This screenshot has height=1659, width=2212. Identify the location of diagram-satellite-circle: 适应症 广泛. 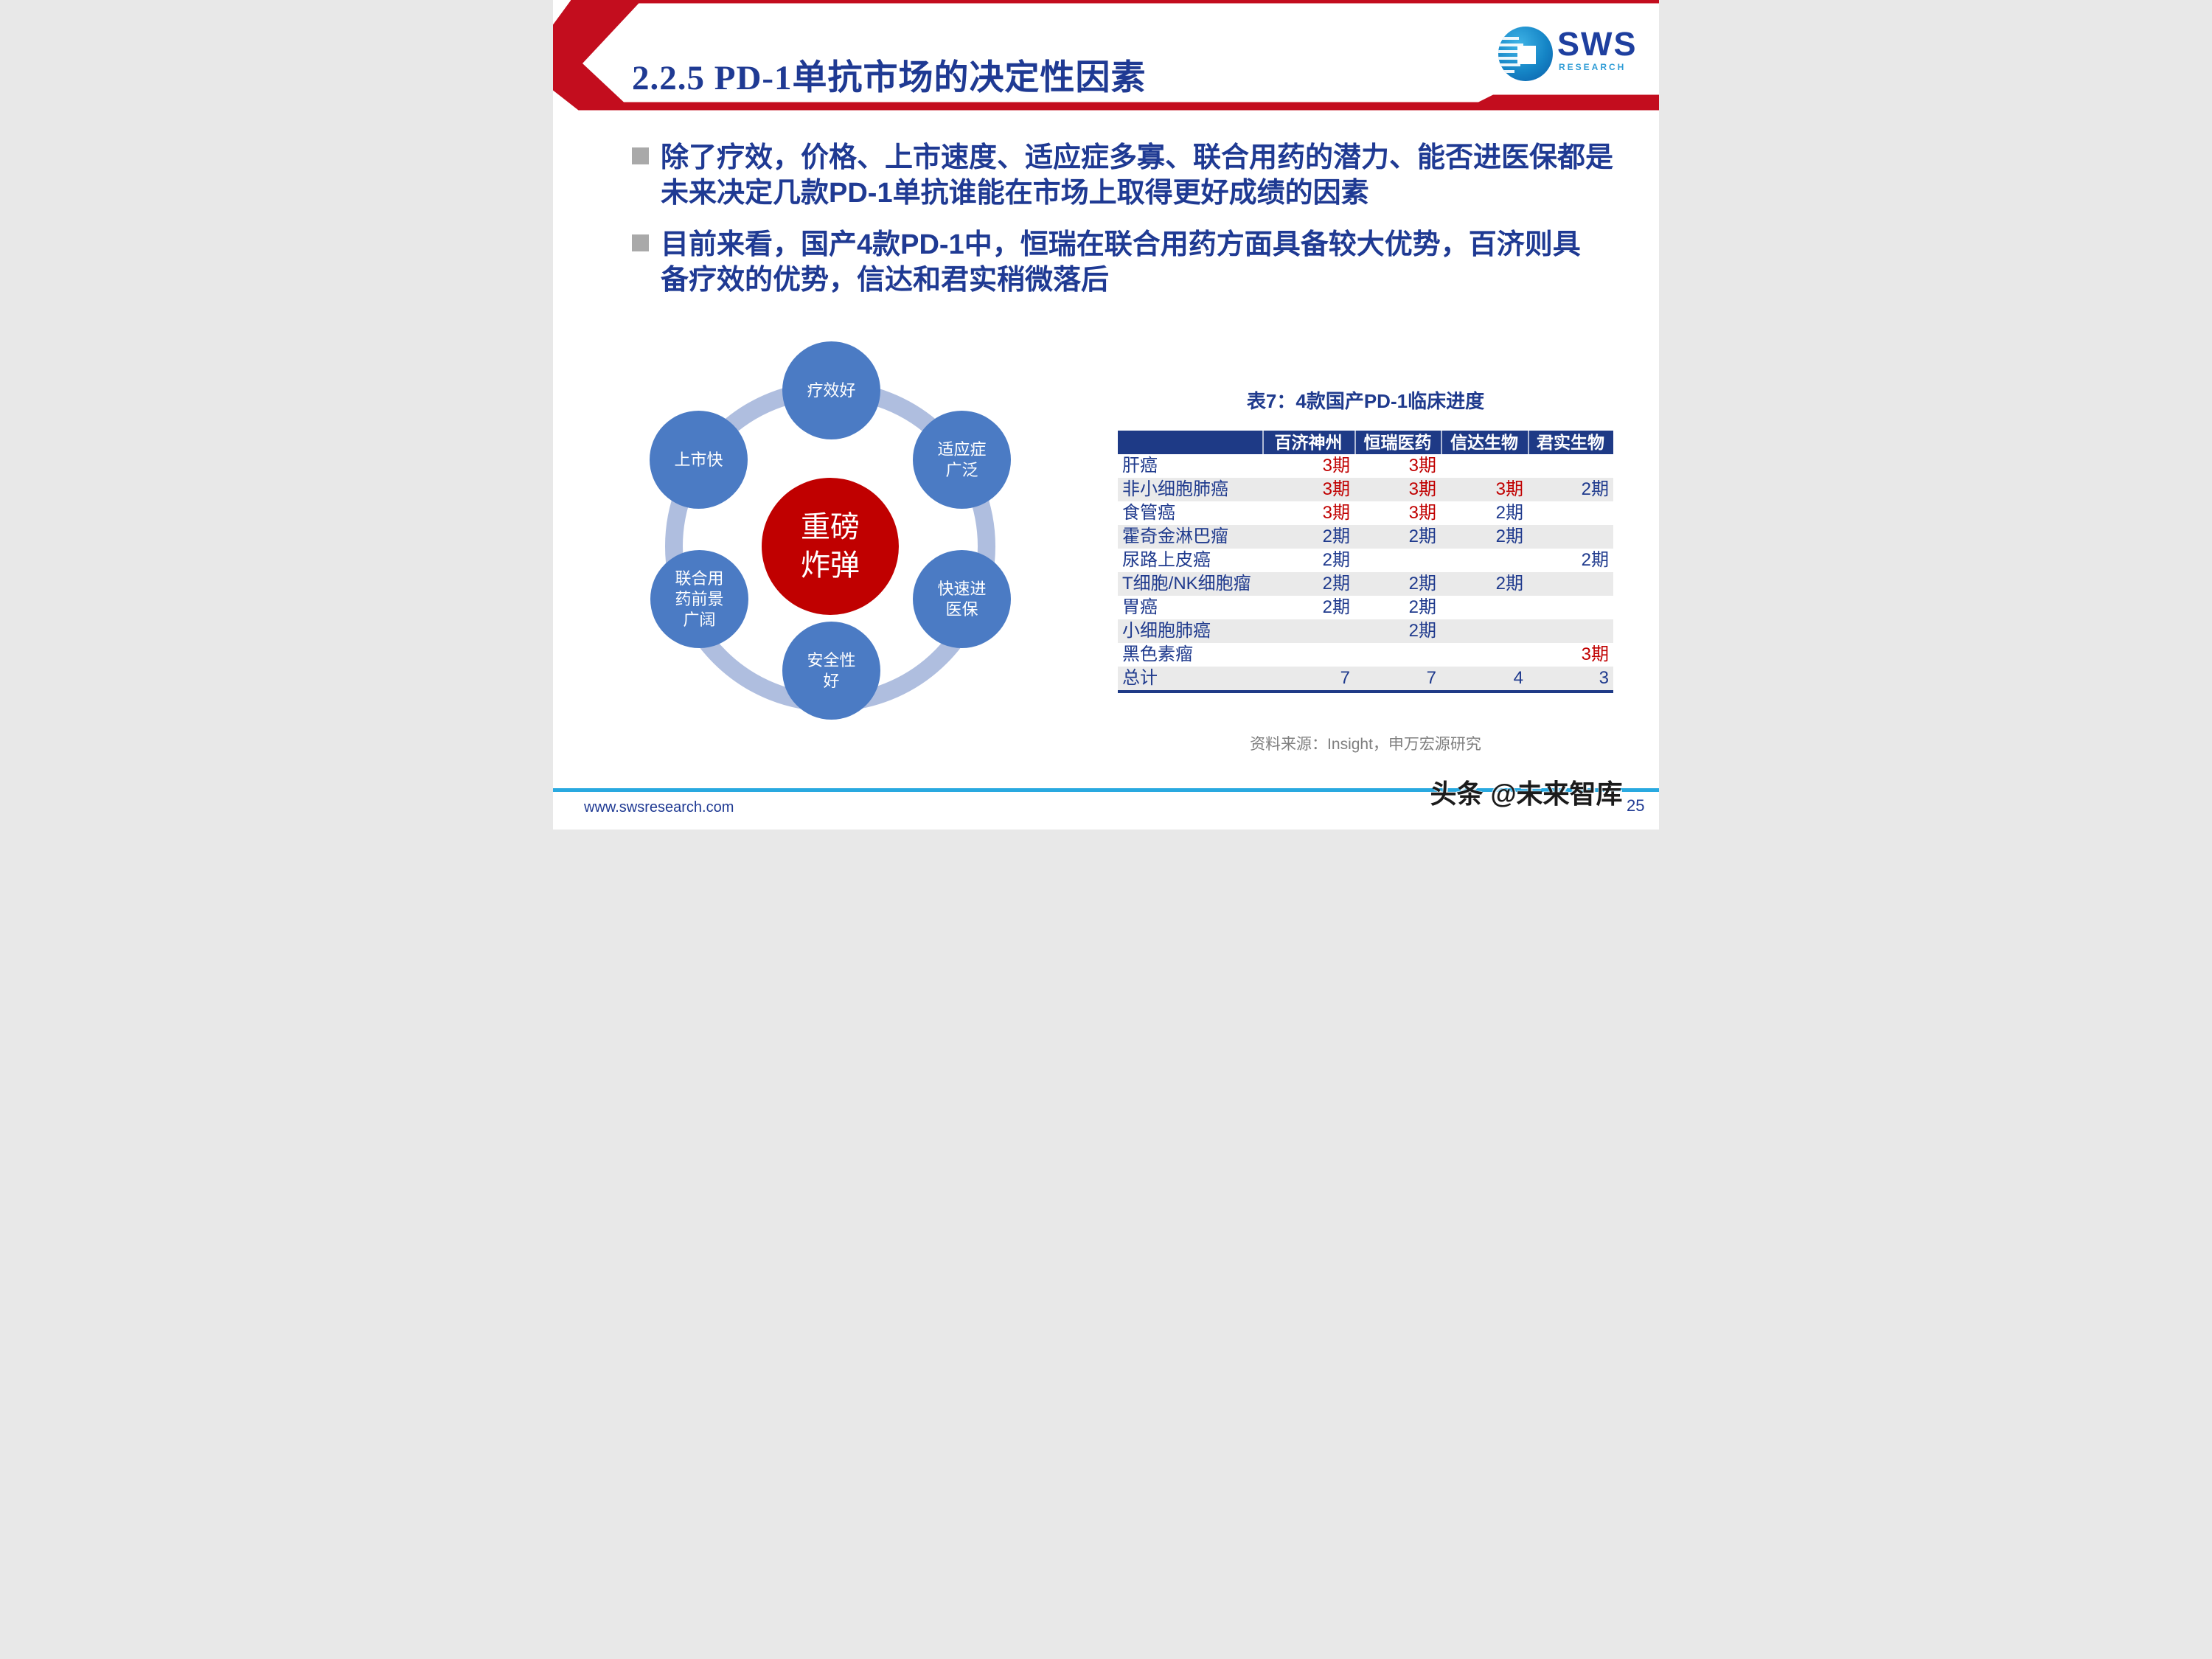
(962, 460).